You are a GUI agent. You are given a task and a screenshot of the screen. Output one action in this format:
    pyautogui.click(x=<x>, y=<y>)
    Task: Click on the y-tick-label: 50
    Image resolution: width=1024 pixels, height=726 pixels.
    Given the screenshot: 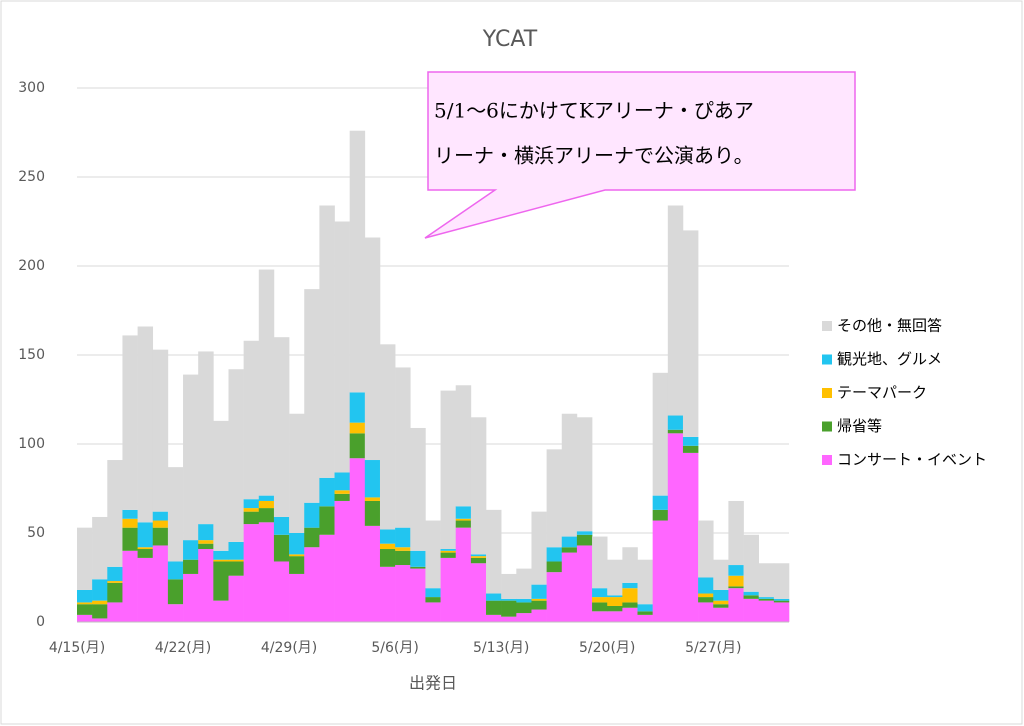 What is the action you would take?
    pyautogui.click(x=36, y=533)
    